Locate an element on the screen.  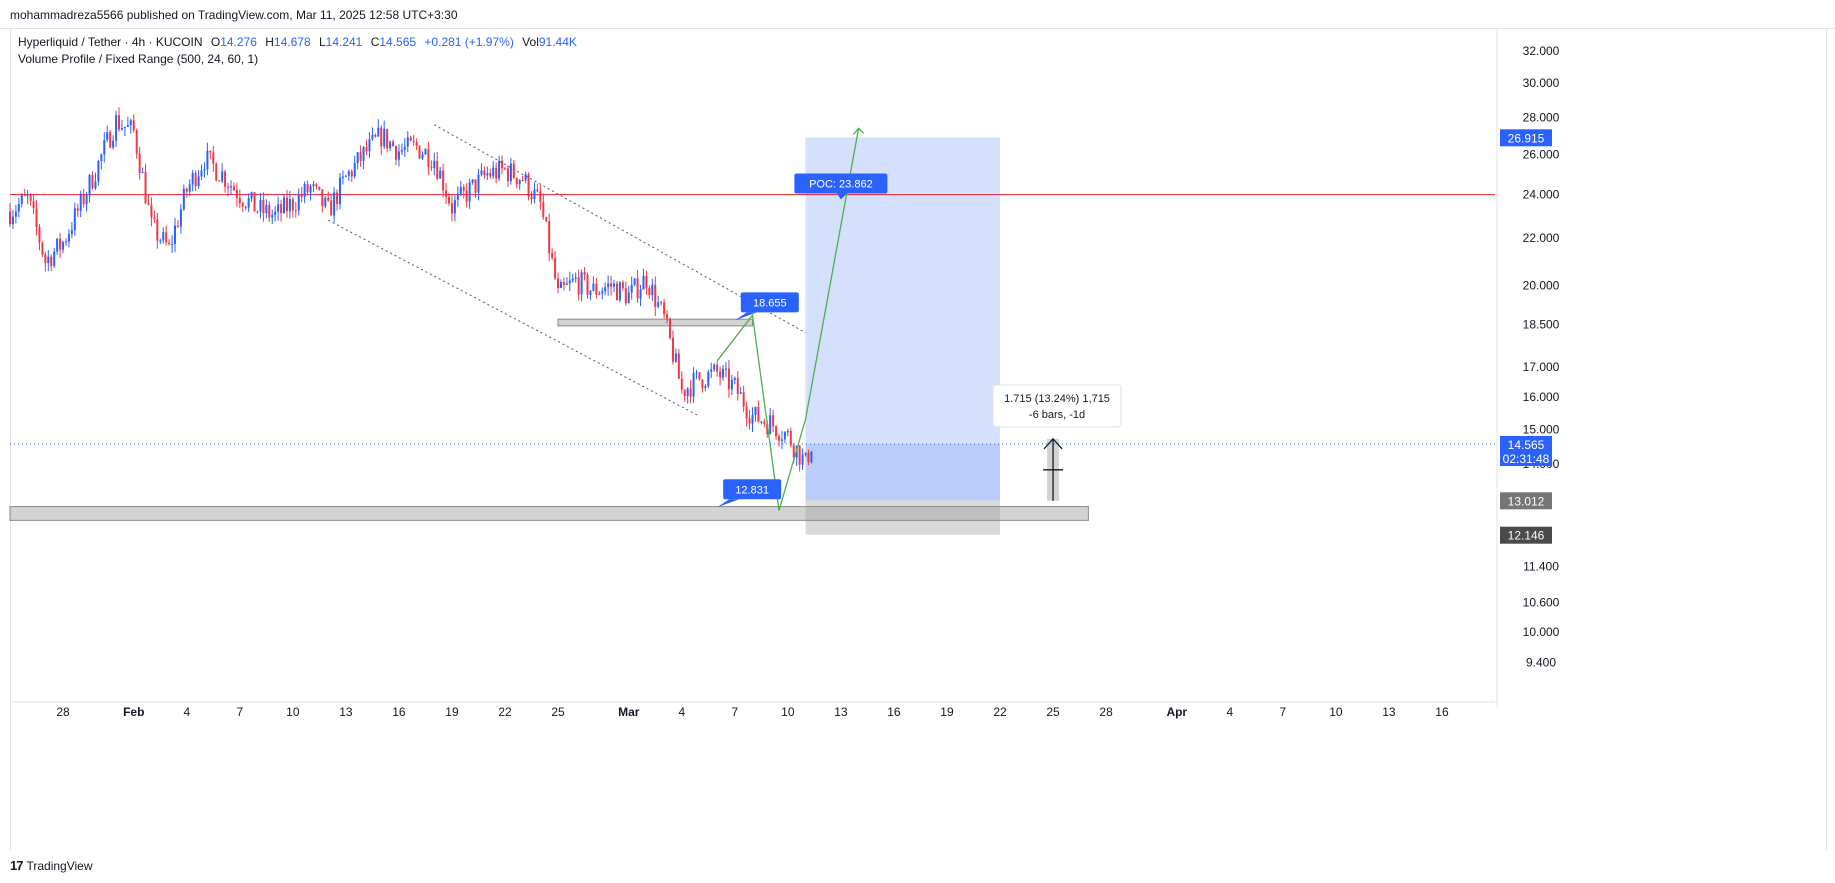
time-tick-label: 13 is located at coordinates (1389, 712).